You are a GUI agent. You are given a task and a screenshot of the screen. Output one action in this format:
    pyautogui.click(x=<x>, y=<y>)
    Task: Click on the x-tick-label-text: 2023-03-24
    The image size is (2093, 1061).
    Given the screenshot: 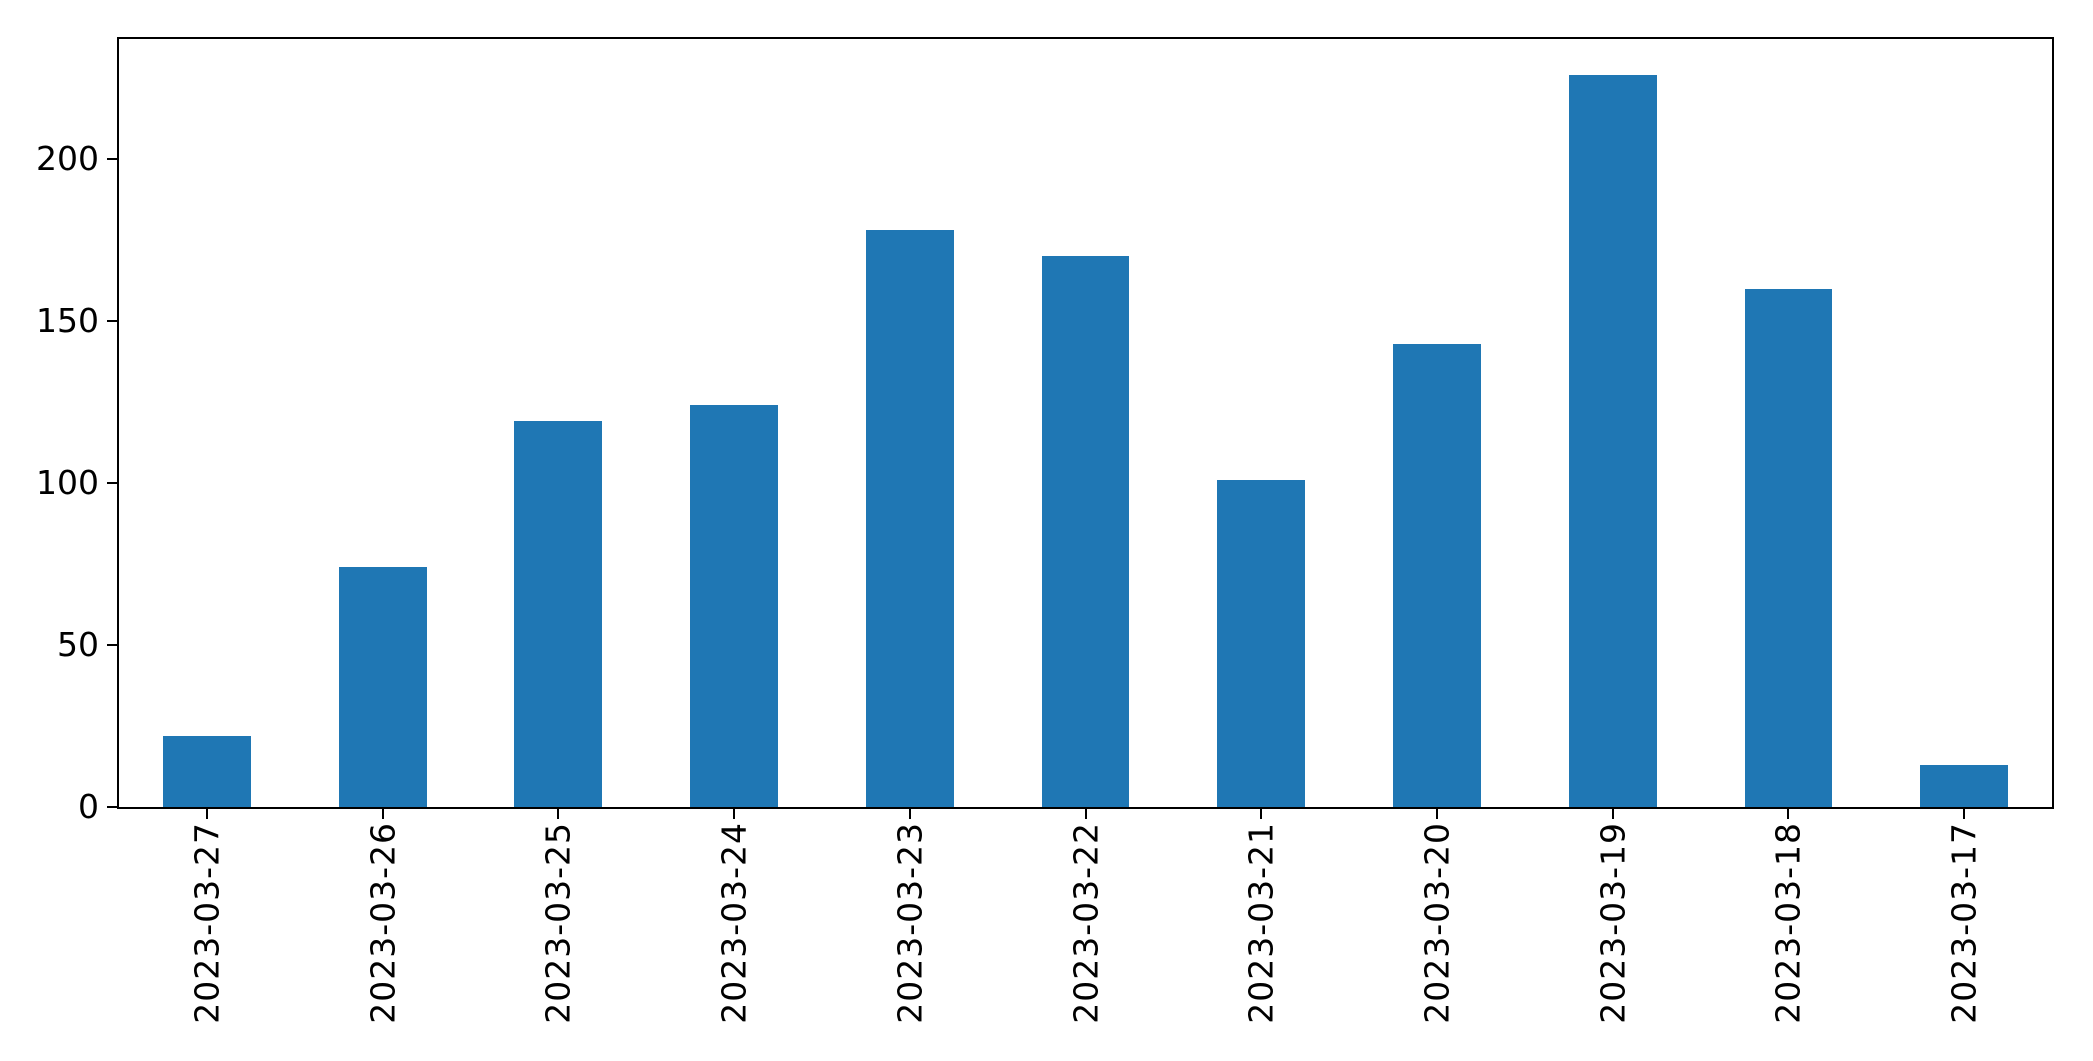 What is the action you would take?
    pyautogui.click(x=734, y=923)
    